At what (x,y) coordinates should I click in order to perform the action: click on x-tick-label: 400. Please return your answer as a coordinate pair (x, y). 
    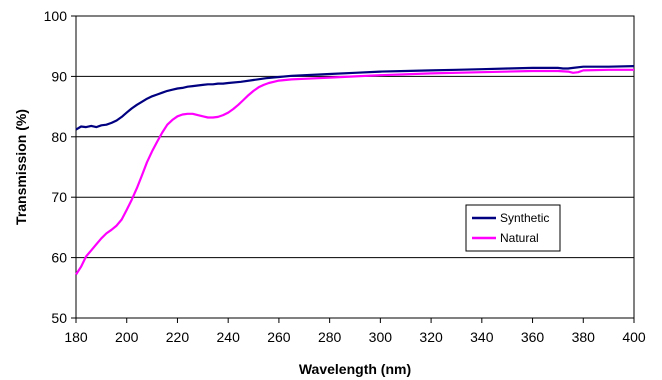
    Looking at the image, I should click on (634, 337).